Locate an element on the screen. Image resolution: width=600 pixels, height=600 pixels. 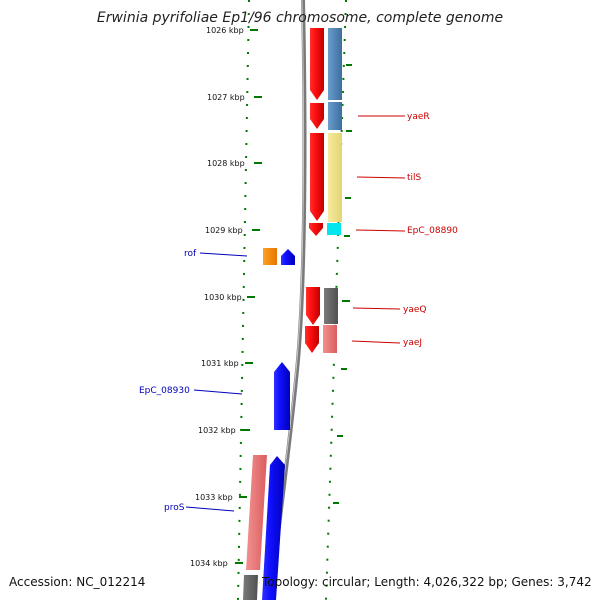
gene-arrow-tilS is located at coordinates (317, 177).